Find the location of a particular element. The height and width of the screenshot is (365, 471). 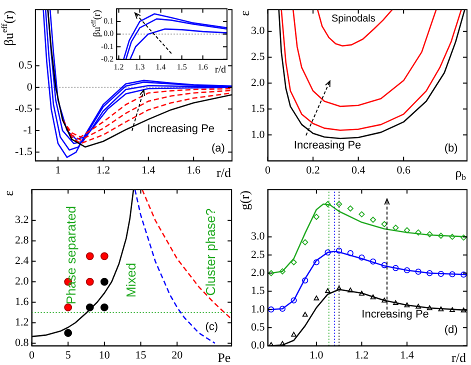

annotation: Phase separated is located at coordinates (70, 255).